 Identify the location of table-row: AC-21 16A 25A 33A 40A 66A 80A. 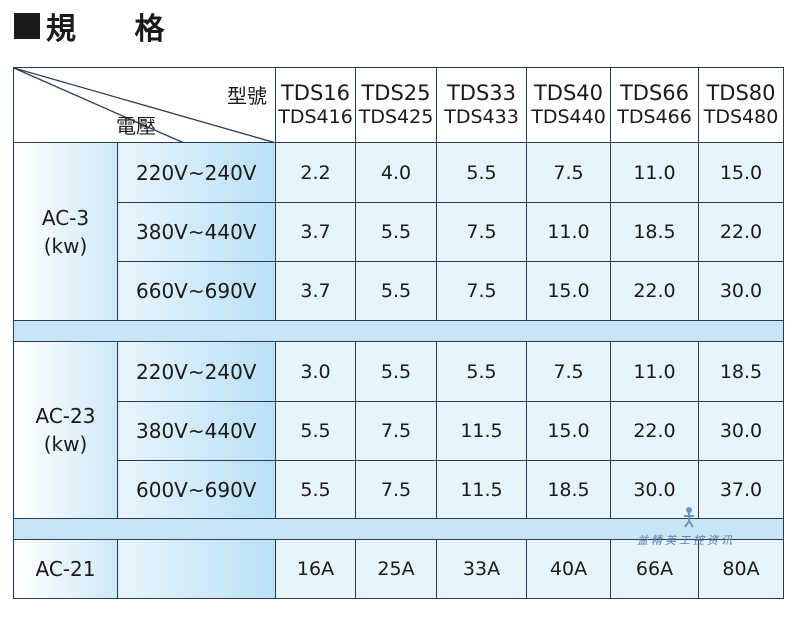
(398, 569).